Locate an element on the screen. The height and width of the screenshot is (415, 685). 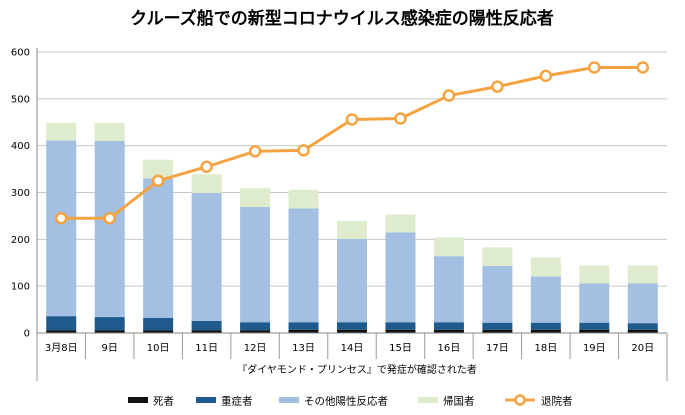
x-tick-label: 14日 is located at coordinates (352, 348).